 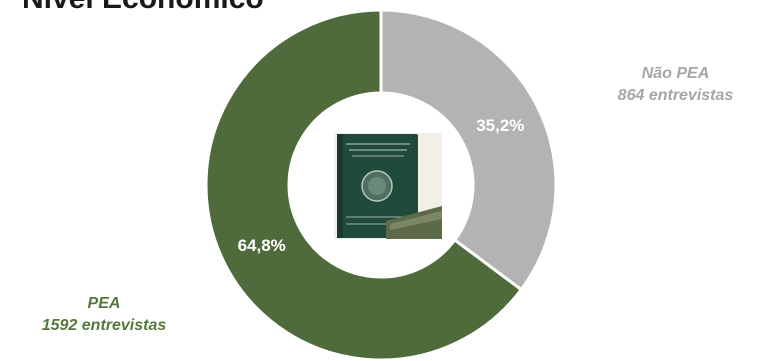 I want to click on slice-value-label: 35,2%, so click(x=500, y=125).